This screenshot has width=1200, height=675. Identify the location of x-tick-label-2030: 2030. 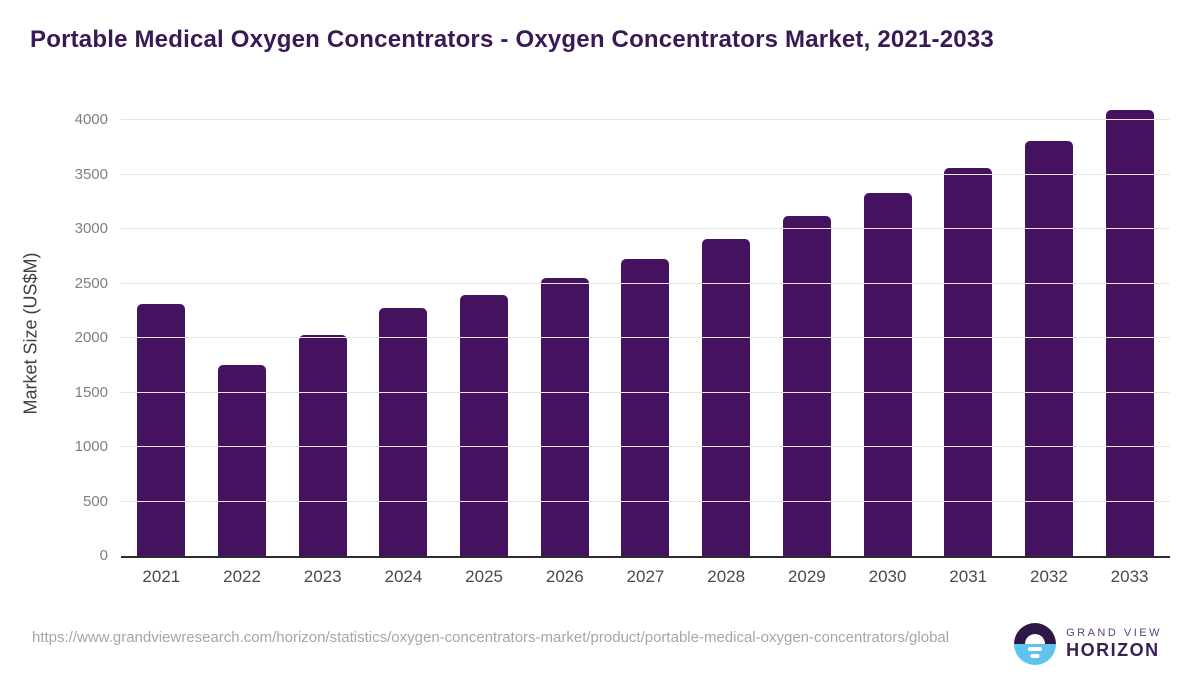
(887, 576).